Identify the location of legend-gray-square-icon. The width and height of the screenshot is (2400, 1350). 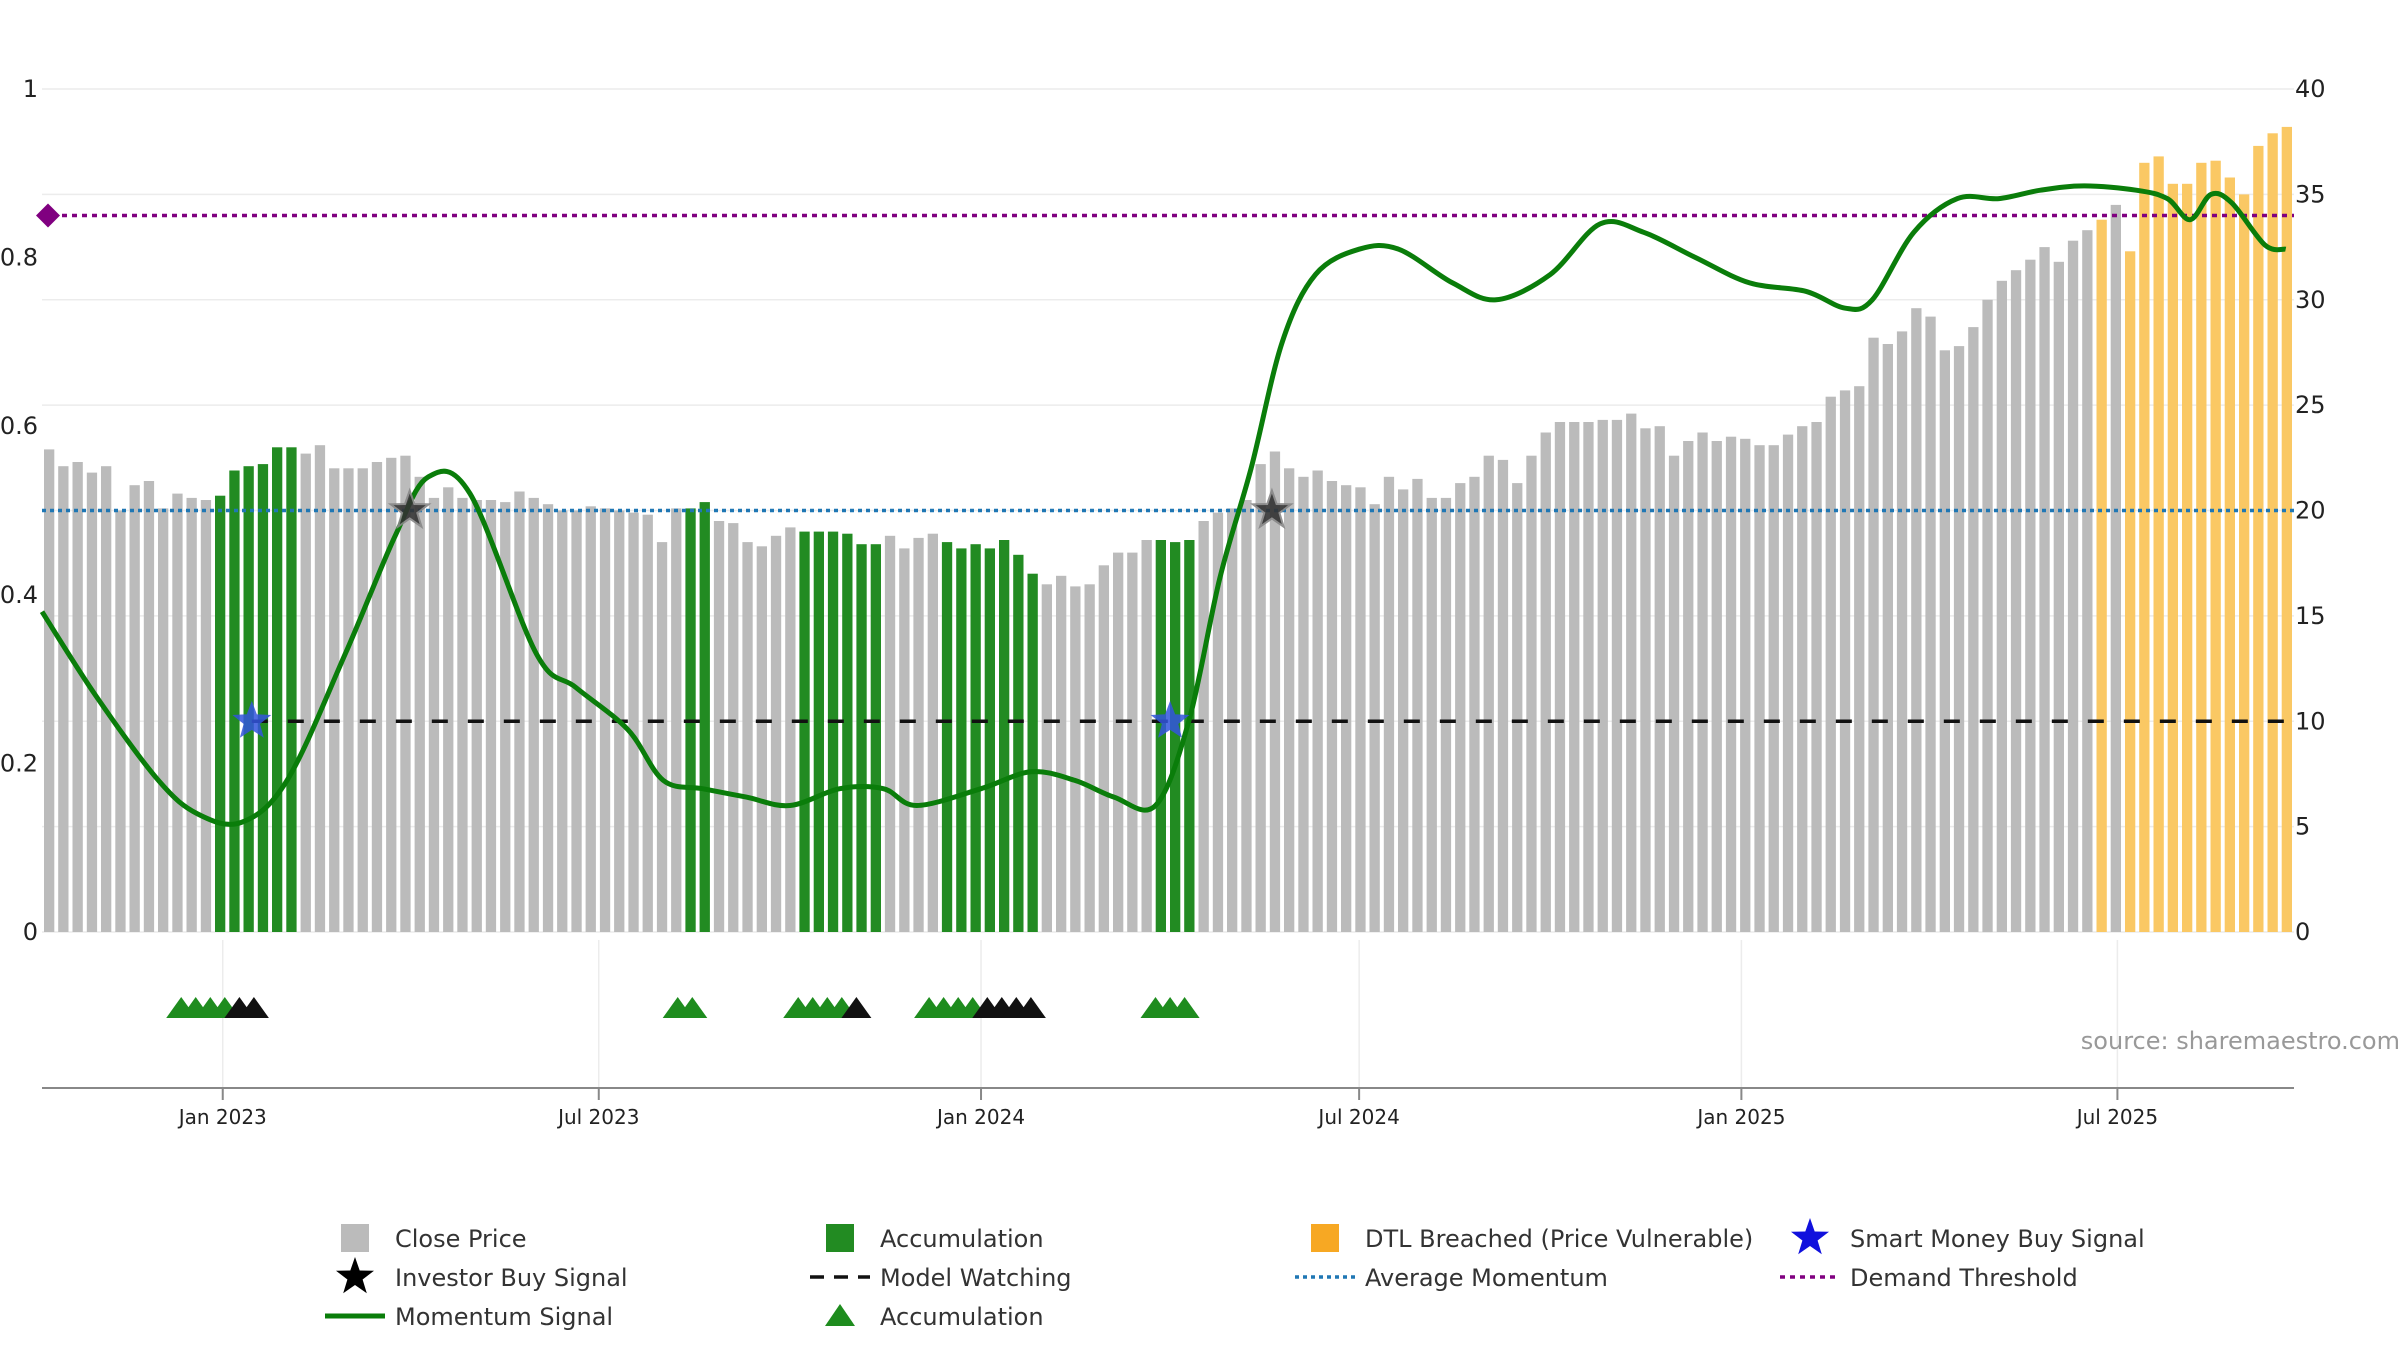
(355, 1238).